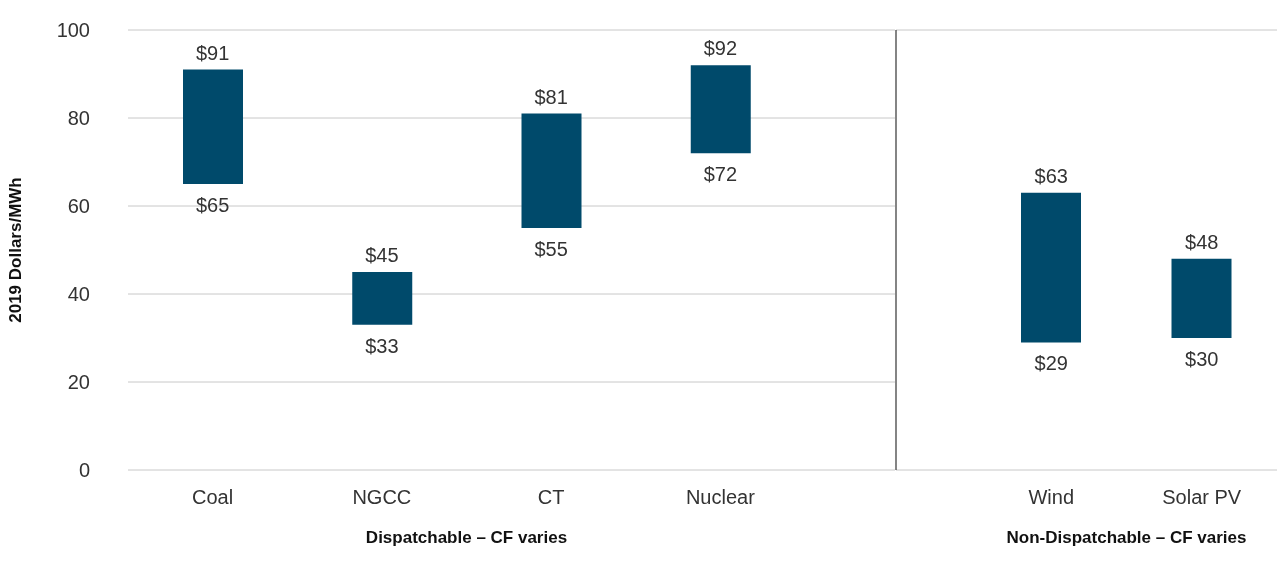  I want to click on annotation: $81, so click(551, 96).